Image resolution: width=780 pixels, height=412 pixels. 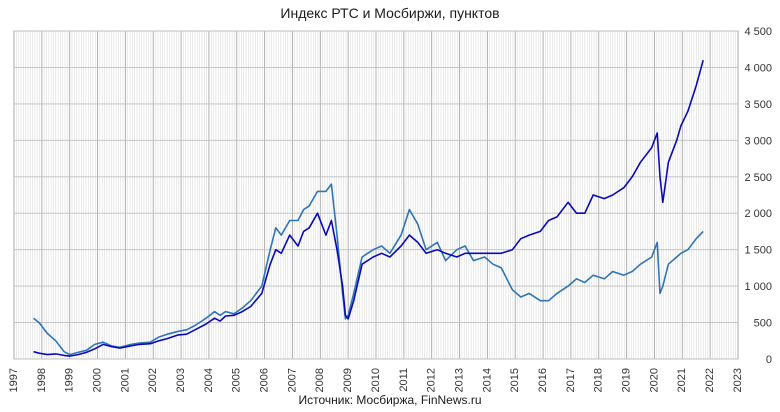 What do you see at coordinates (404, 380) in the screenshot?
I see `x-tick-label: 2011` at bounding box center [404, 380].